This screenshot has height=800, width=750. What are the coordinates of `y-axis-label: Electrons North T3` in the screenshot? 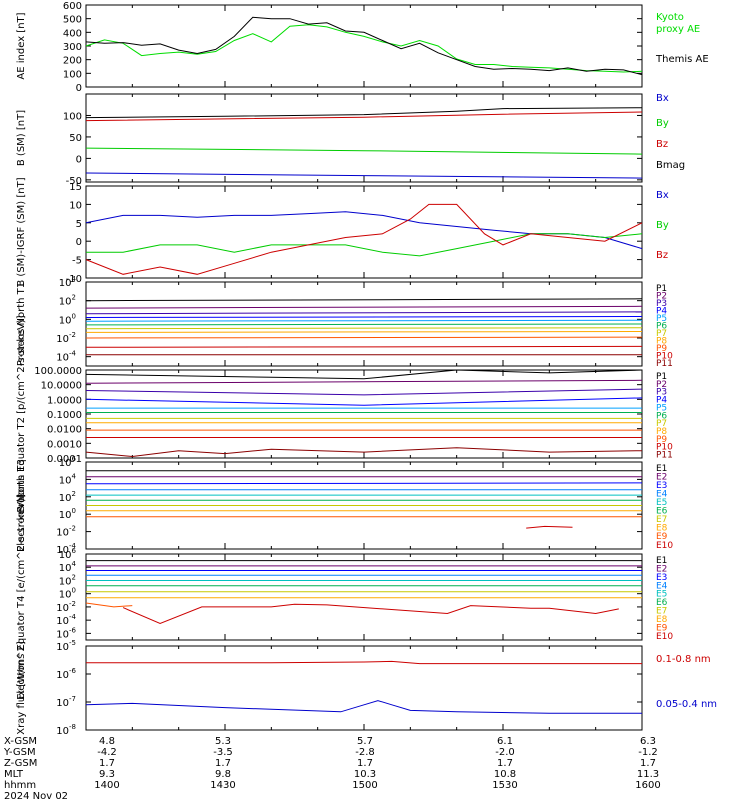 It's located at (21, 505).